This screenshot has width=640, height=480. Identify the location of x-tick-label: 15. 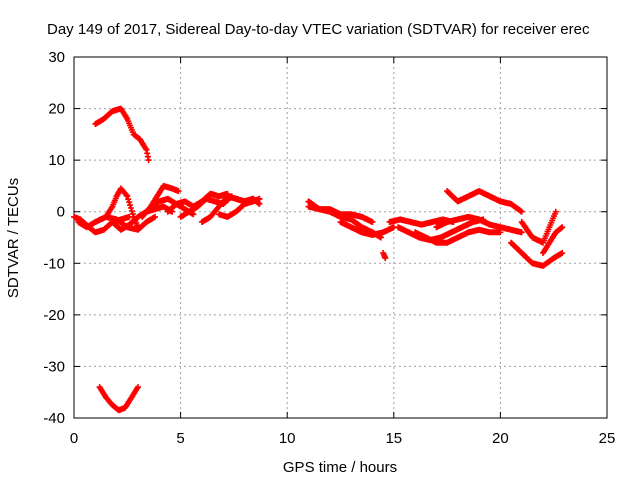
(393, 438).